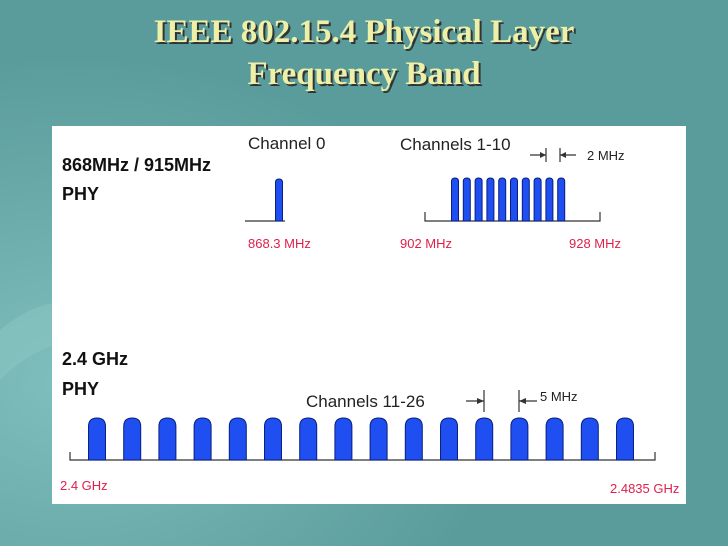 This screenshot has width=728, height=546. I want to click on freq-label: 902 MHz, so click(426, 243).